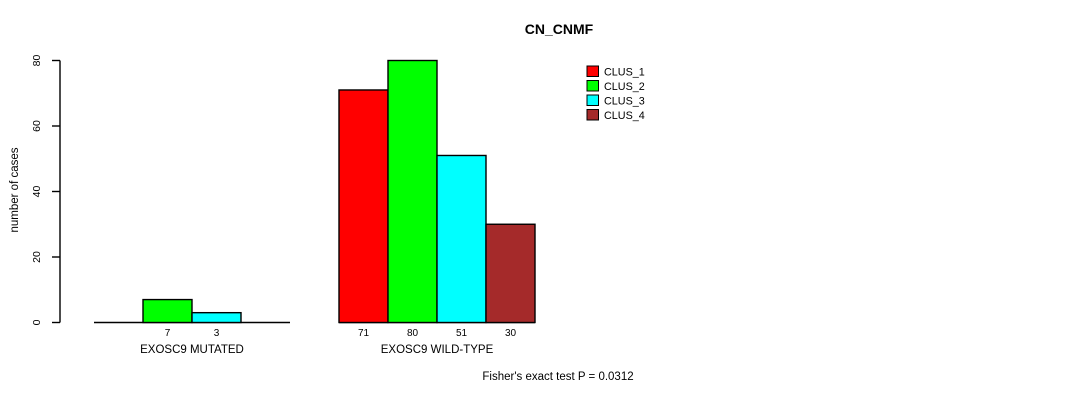  Describe the element at coordinates (37, 192) in the screenshot. I see `y-tick-label: 40` at that location.